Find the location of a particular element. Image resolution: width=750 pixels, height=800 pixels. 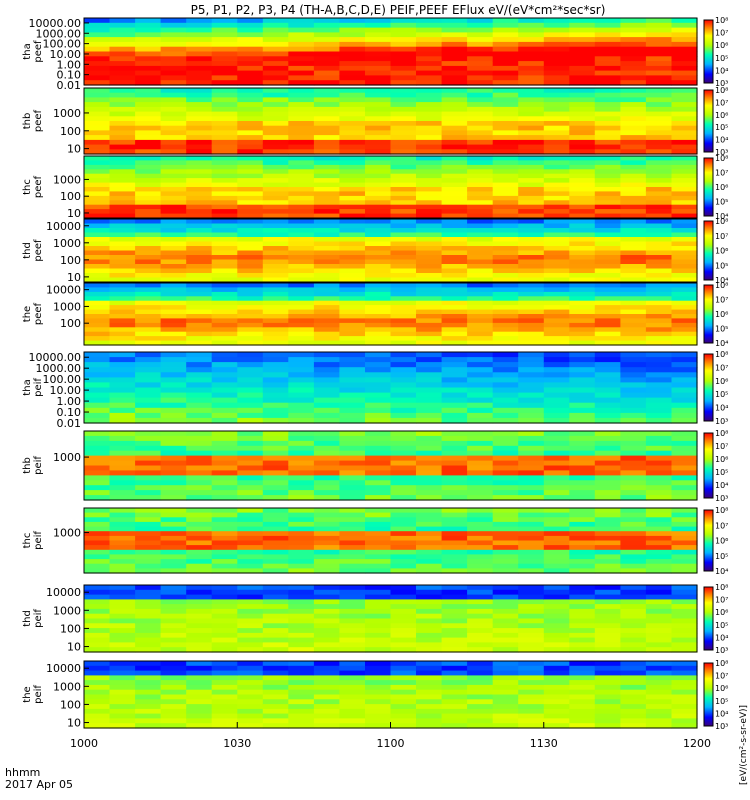

x-tick-label: 1130 is located at coordinates (544, 743).